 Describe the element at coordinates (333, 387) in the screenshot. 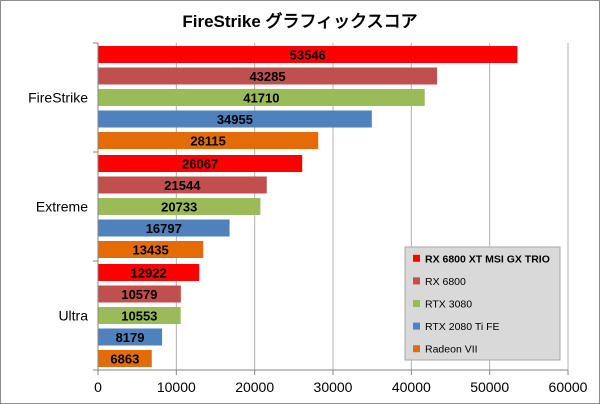

I see `x-tick-label: 30000` at that location.